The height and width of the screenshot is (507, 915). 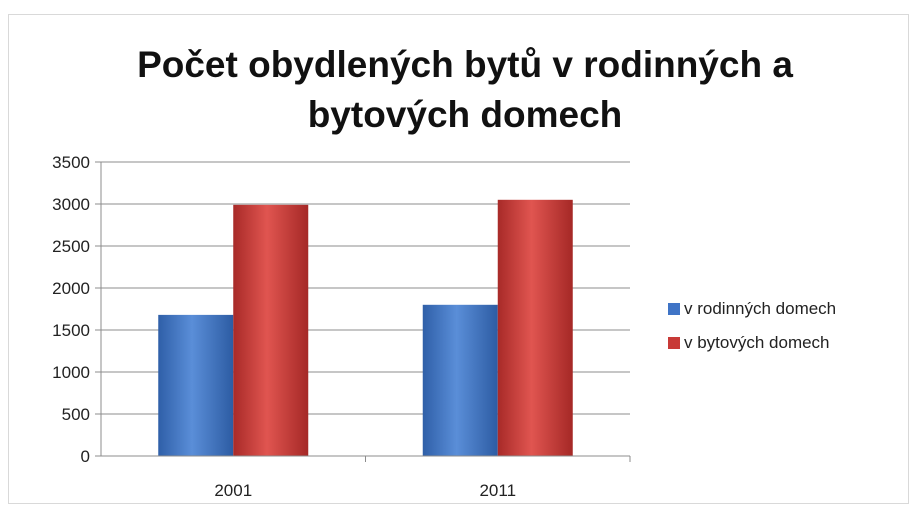 What do you see at coordinates (71, 372) in the screenshot?
I see `y-tick-label: 1000` at bounding box center [71, 372].